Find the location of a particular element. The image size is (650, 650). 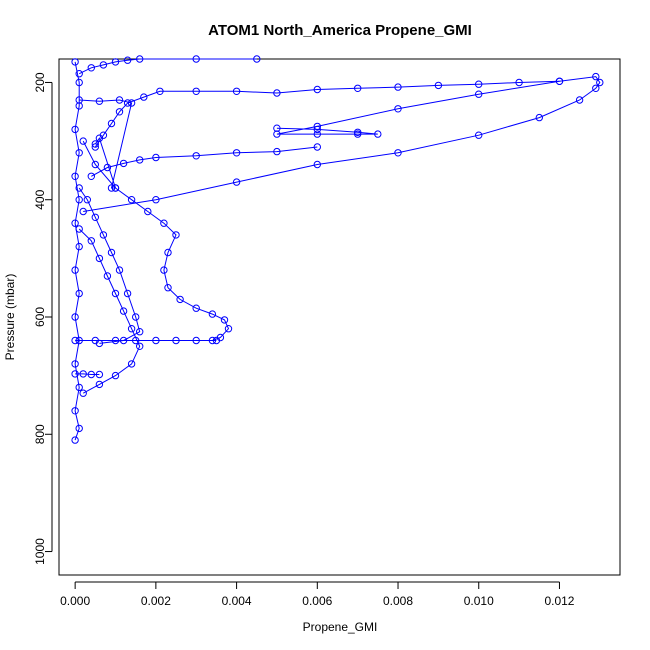

x-tick-label: 0.010 is located at coordinates (479, 601).